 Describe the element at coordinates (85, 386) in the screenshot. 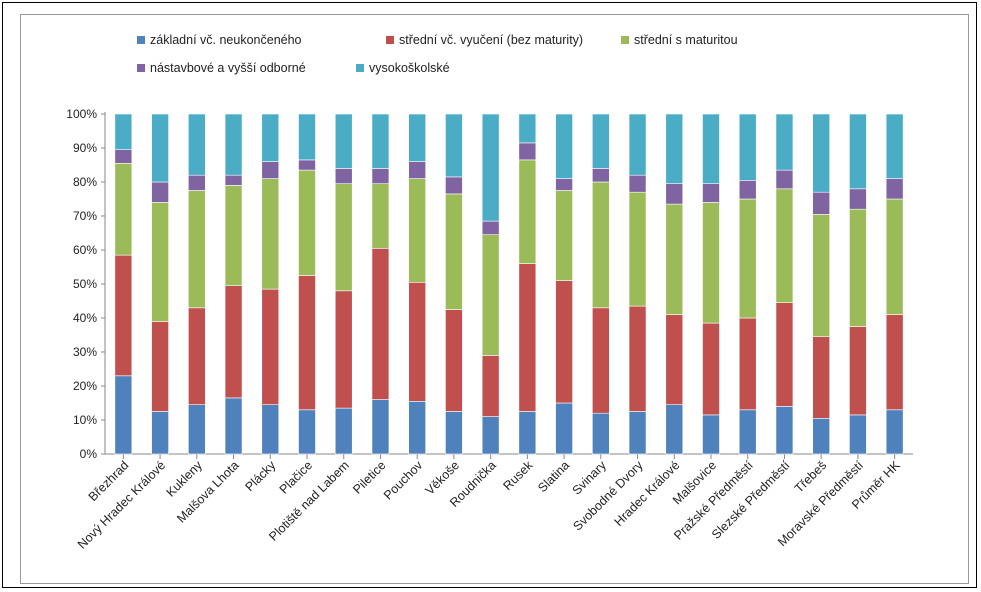

I see `y-tick-label: 20%` at that location.